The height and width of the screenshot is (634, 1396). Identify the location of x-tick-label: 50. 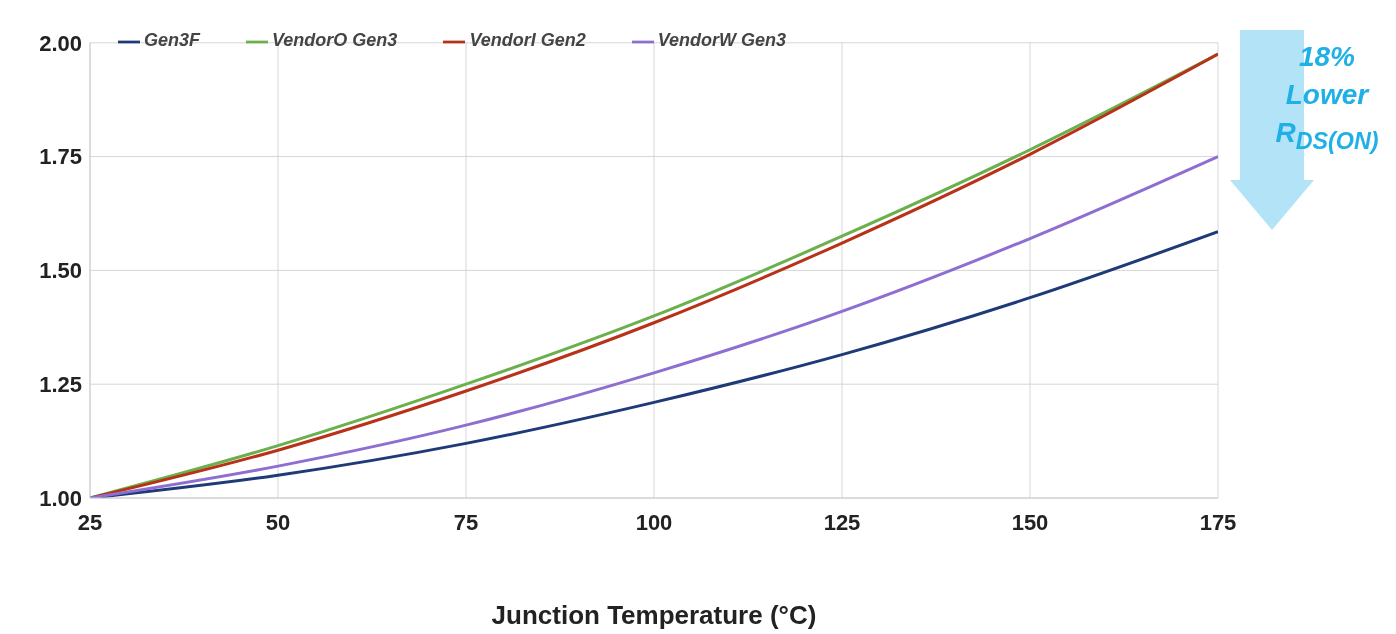
(278, 522).